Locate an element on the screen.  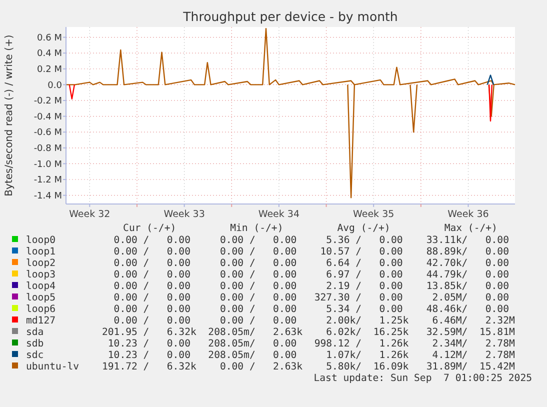
text: 10.23 / 0.00 208.05m/ 0.00 1.07k/ 1.26k 4.12M/ 2.78M is located at coordinates (308, 355).